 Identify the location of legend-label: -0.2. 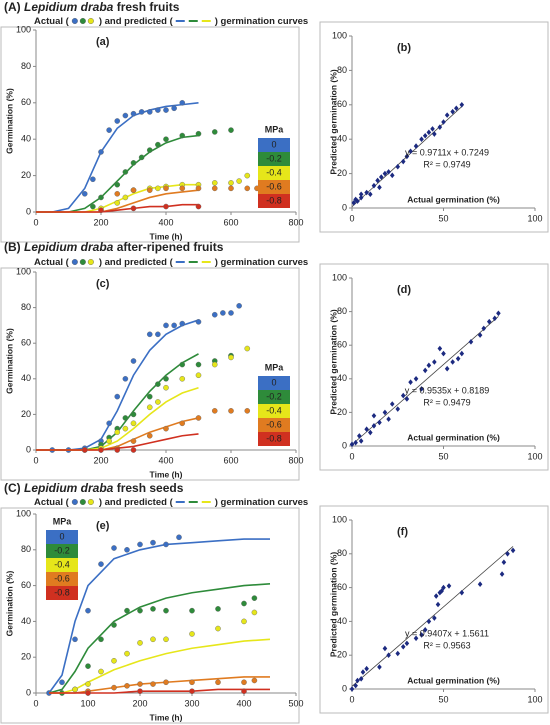
(62, 550).